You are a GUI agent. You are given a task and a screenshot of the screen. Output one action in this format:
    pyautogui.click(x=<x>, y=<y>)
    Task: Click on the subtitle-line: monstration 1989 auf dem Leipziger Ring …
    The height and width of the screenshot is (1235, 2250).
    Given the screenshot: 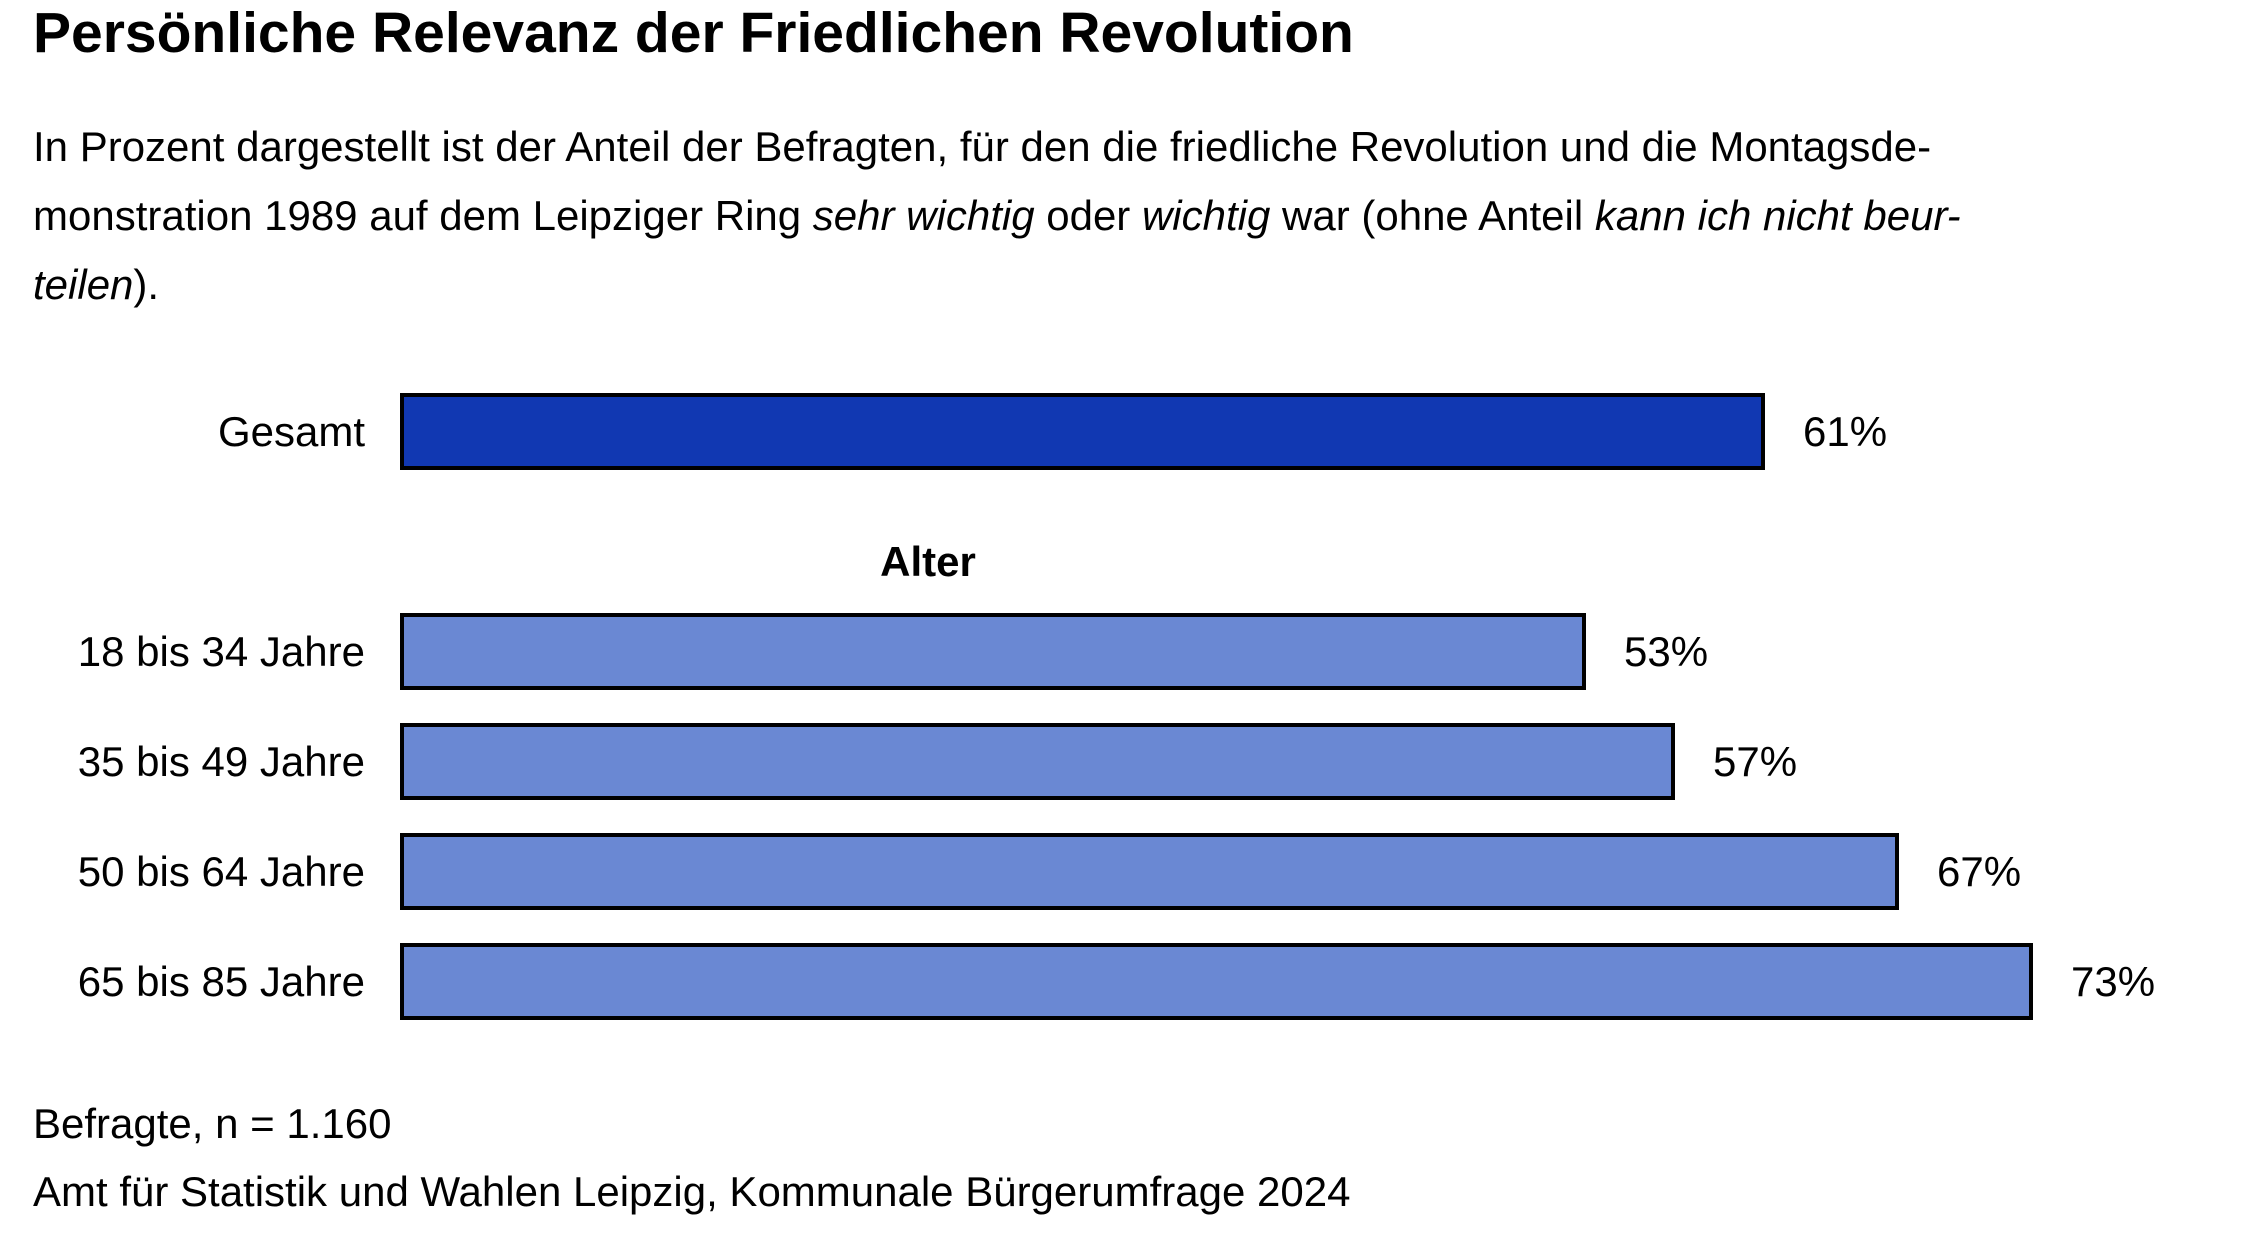 What is the action you would take?
    pyautogui.click(x=997, y=215)
    